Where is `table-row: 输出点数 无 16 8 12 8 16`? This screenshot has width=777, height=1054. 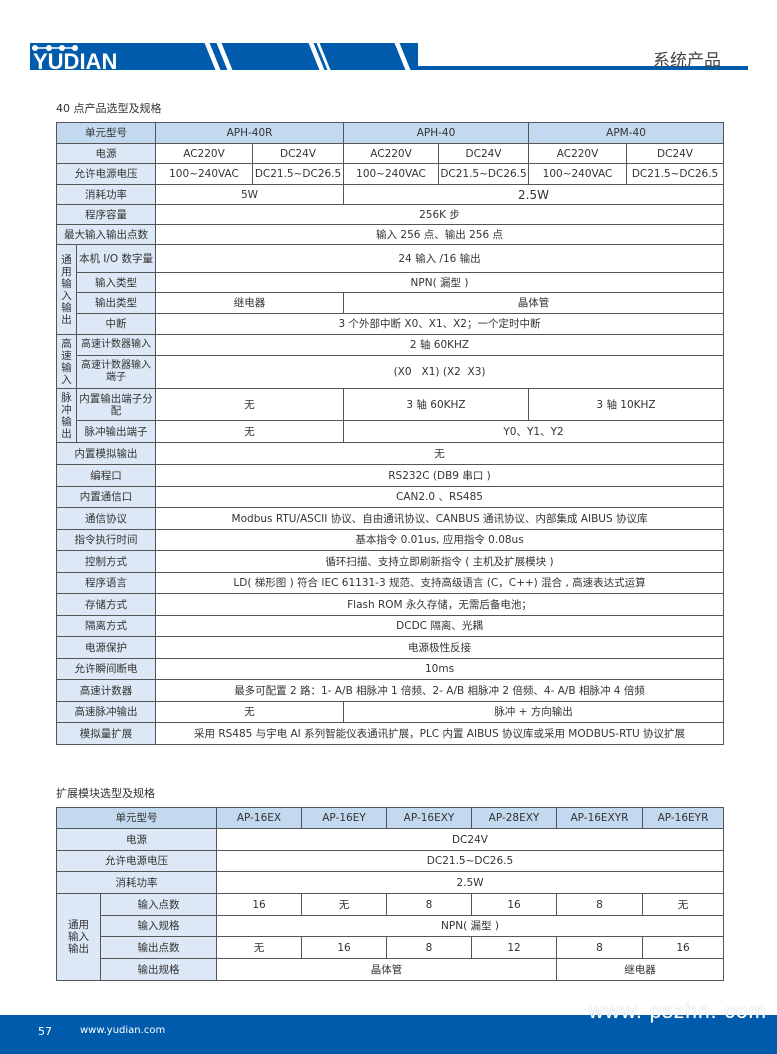
table-row: 输出点数 无 16 8 12 8 16 is located at coordinates (390, 947).